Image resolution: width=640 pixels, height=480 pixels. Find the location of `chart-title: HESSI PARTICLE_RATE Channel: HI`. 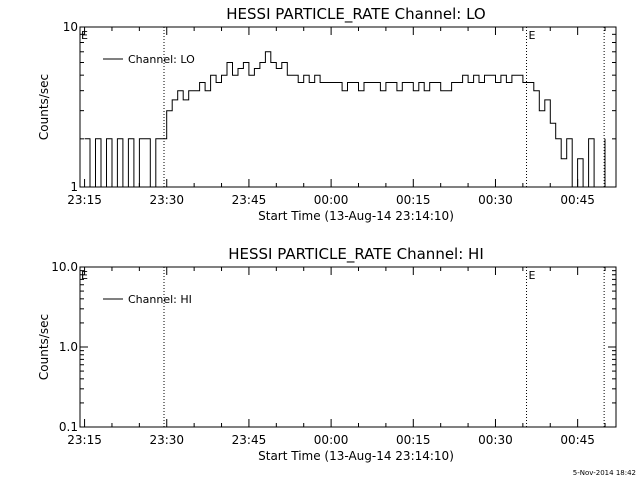

chart-title: HESSI PARTICLE_RATE Channel: HI is located at coordinates (356, 254).